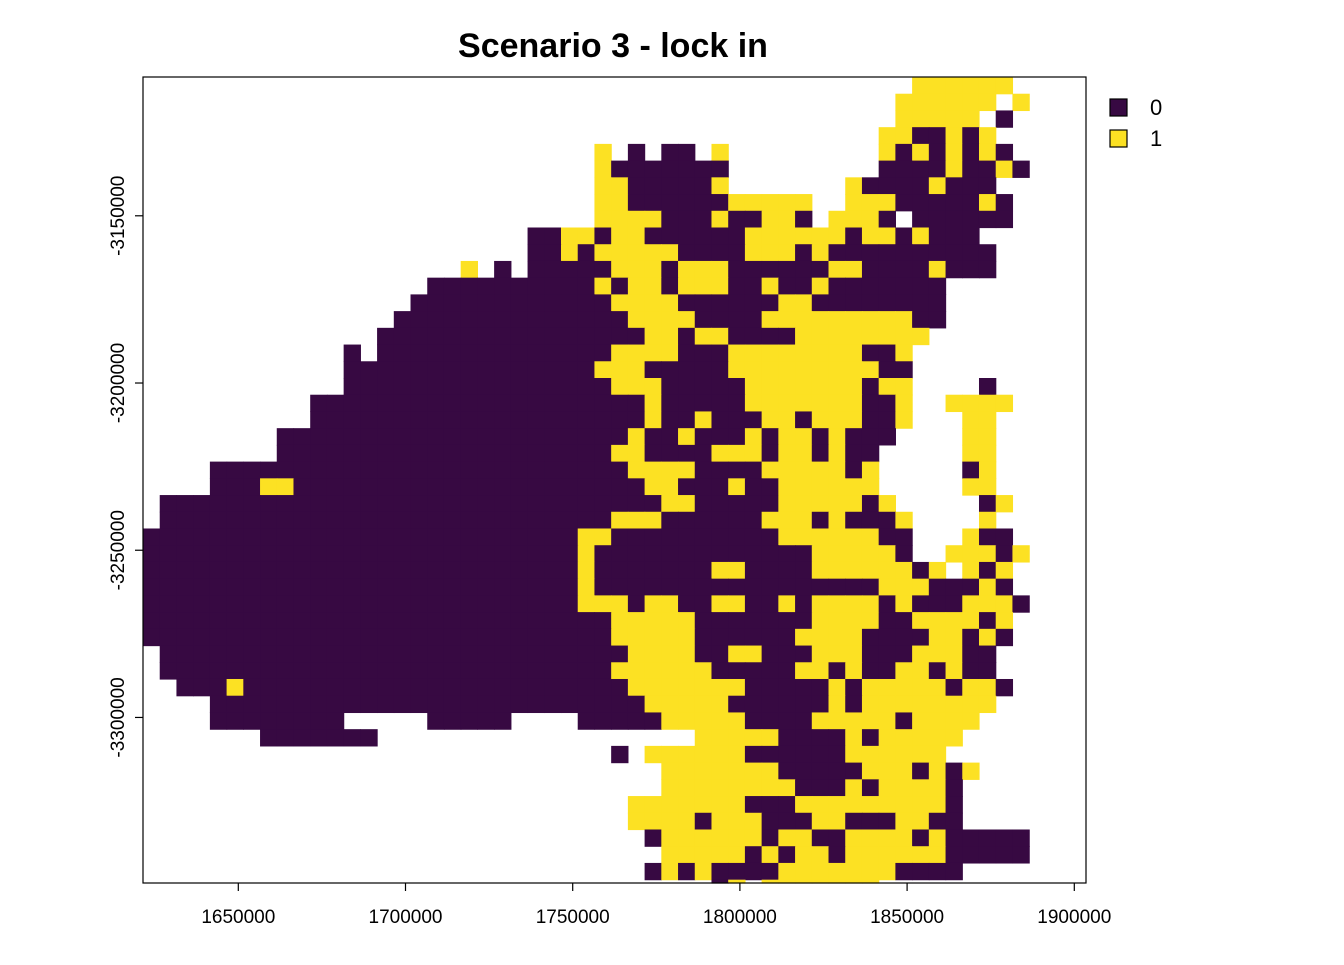 The height and width of the screenshot is (965, 1344). Describe the element at coordinates (118, 717) in the screenshot. I see `y-tick-label: -3300000` at that location.